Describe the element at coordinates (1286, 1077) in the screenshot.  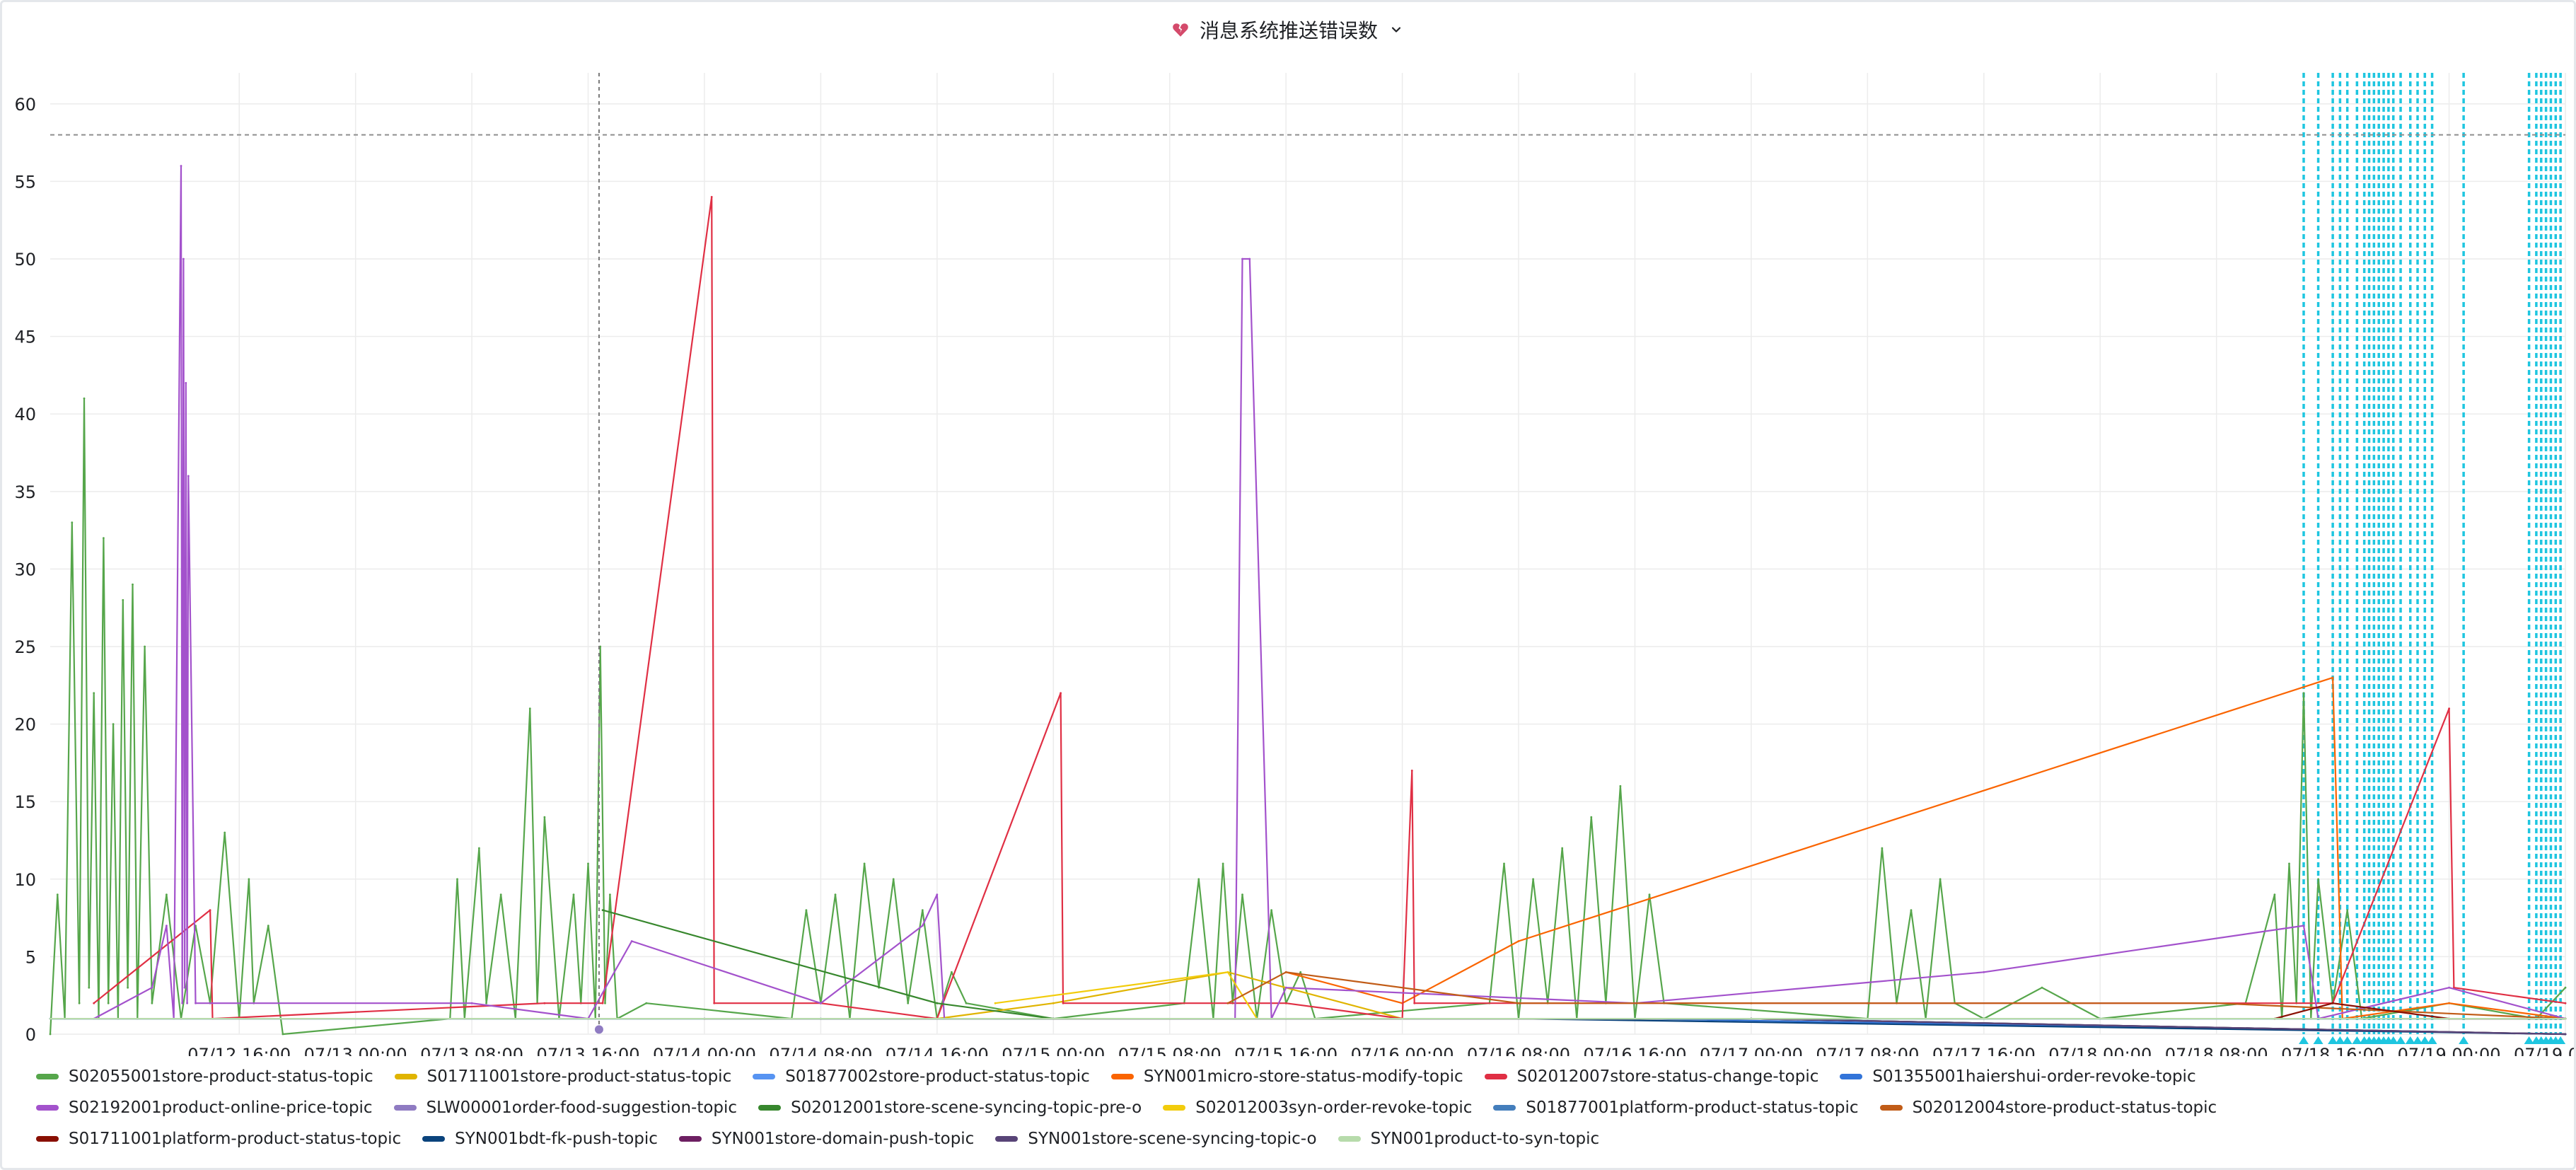
I see `legend-item: SYN001micro-store-status-modify-topic` at that location.